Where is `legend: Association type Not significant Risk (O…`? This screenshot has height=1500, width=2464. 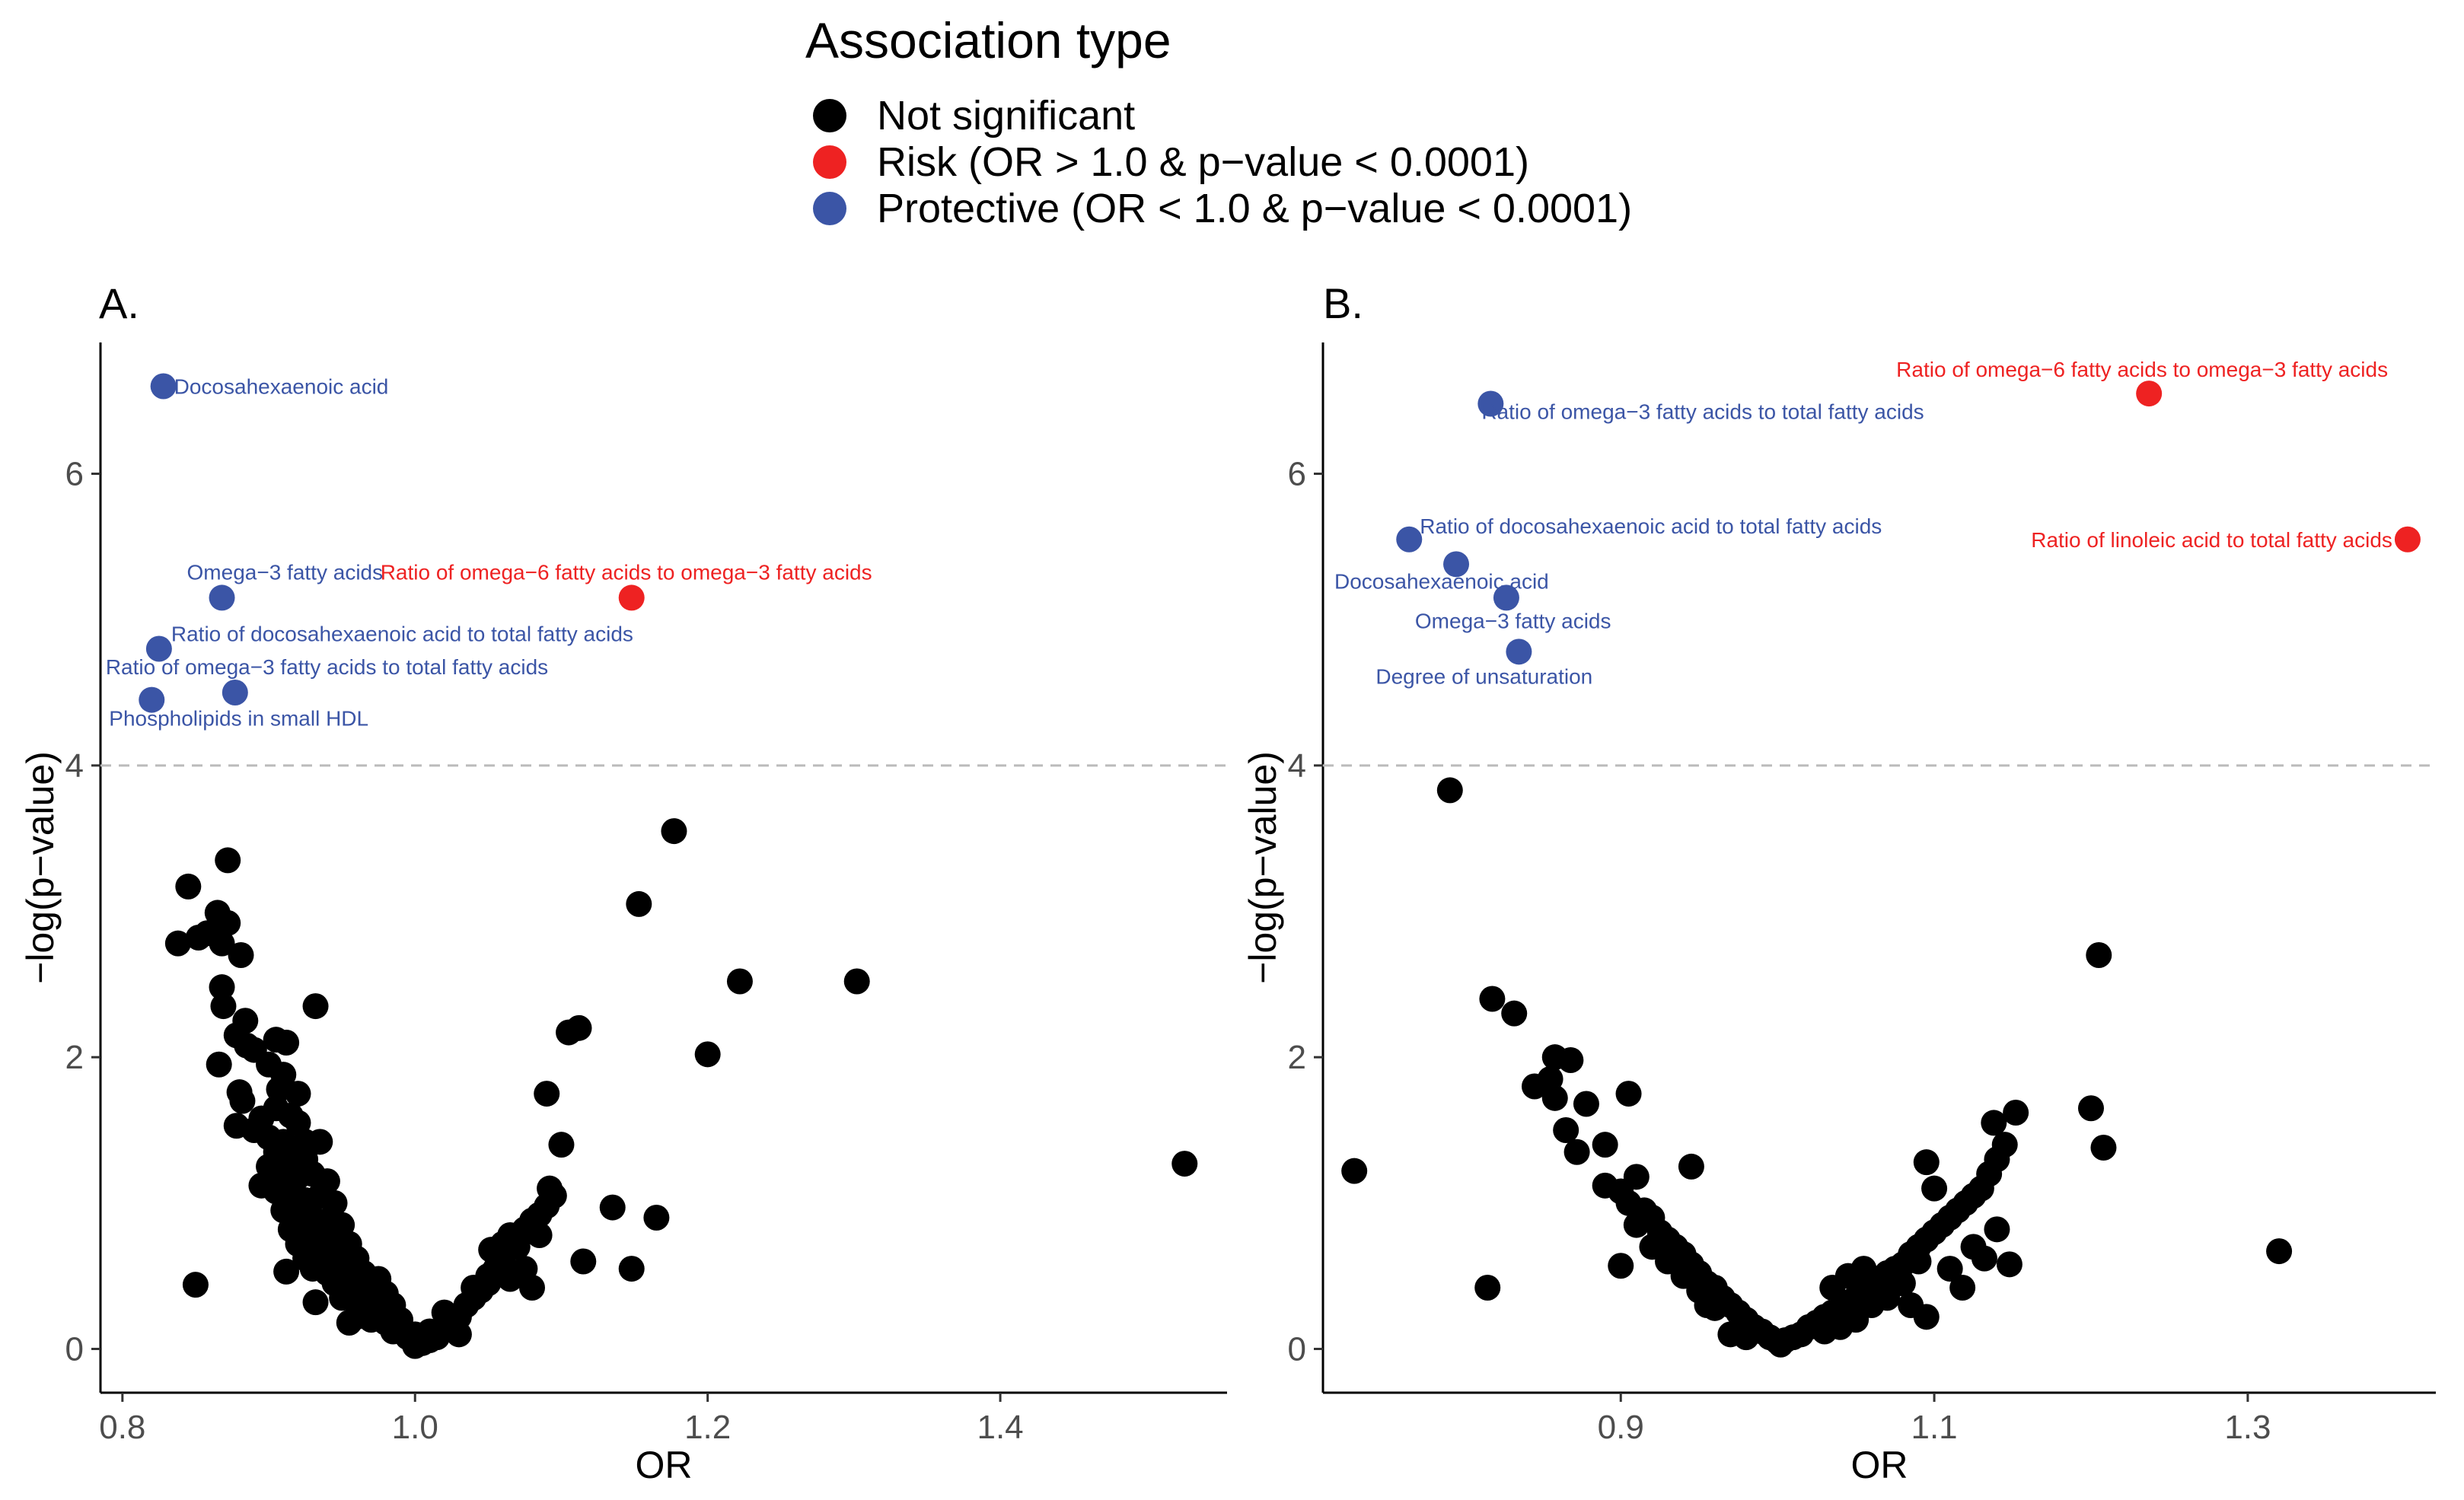
legend: Association type Not significant Risk (O… is located at coordinates (1219, 121).